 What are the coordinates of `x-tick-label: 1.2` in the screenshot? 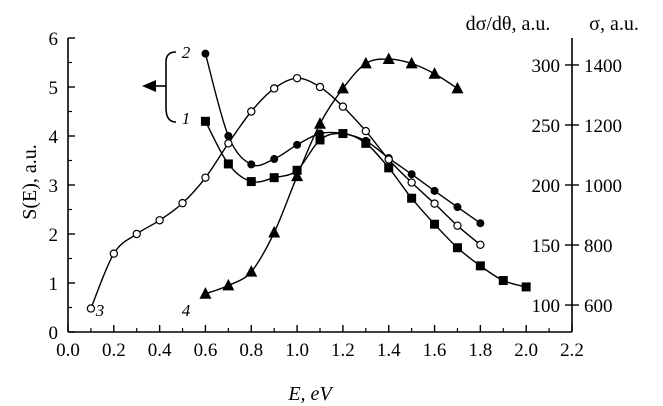 It's located at (343, 350).